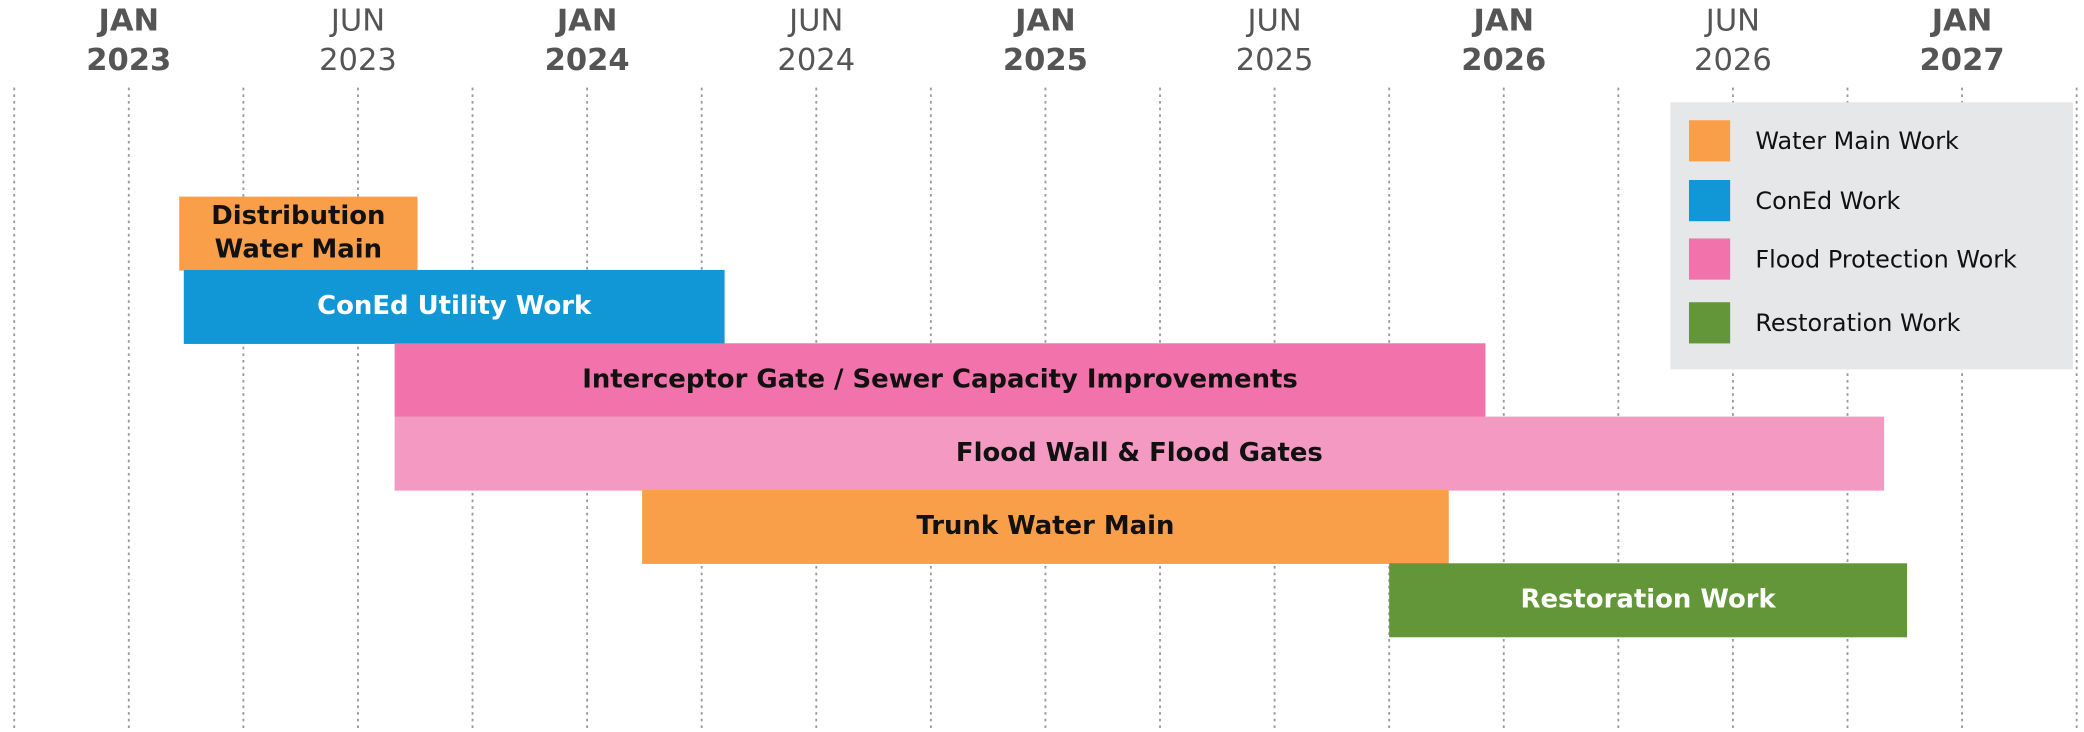 This screenshot has width=2084, height=732. Describe the element at coordinates (298, 216) in the screenshot. I see `task-label: Distribution` at that location.